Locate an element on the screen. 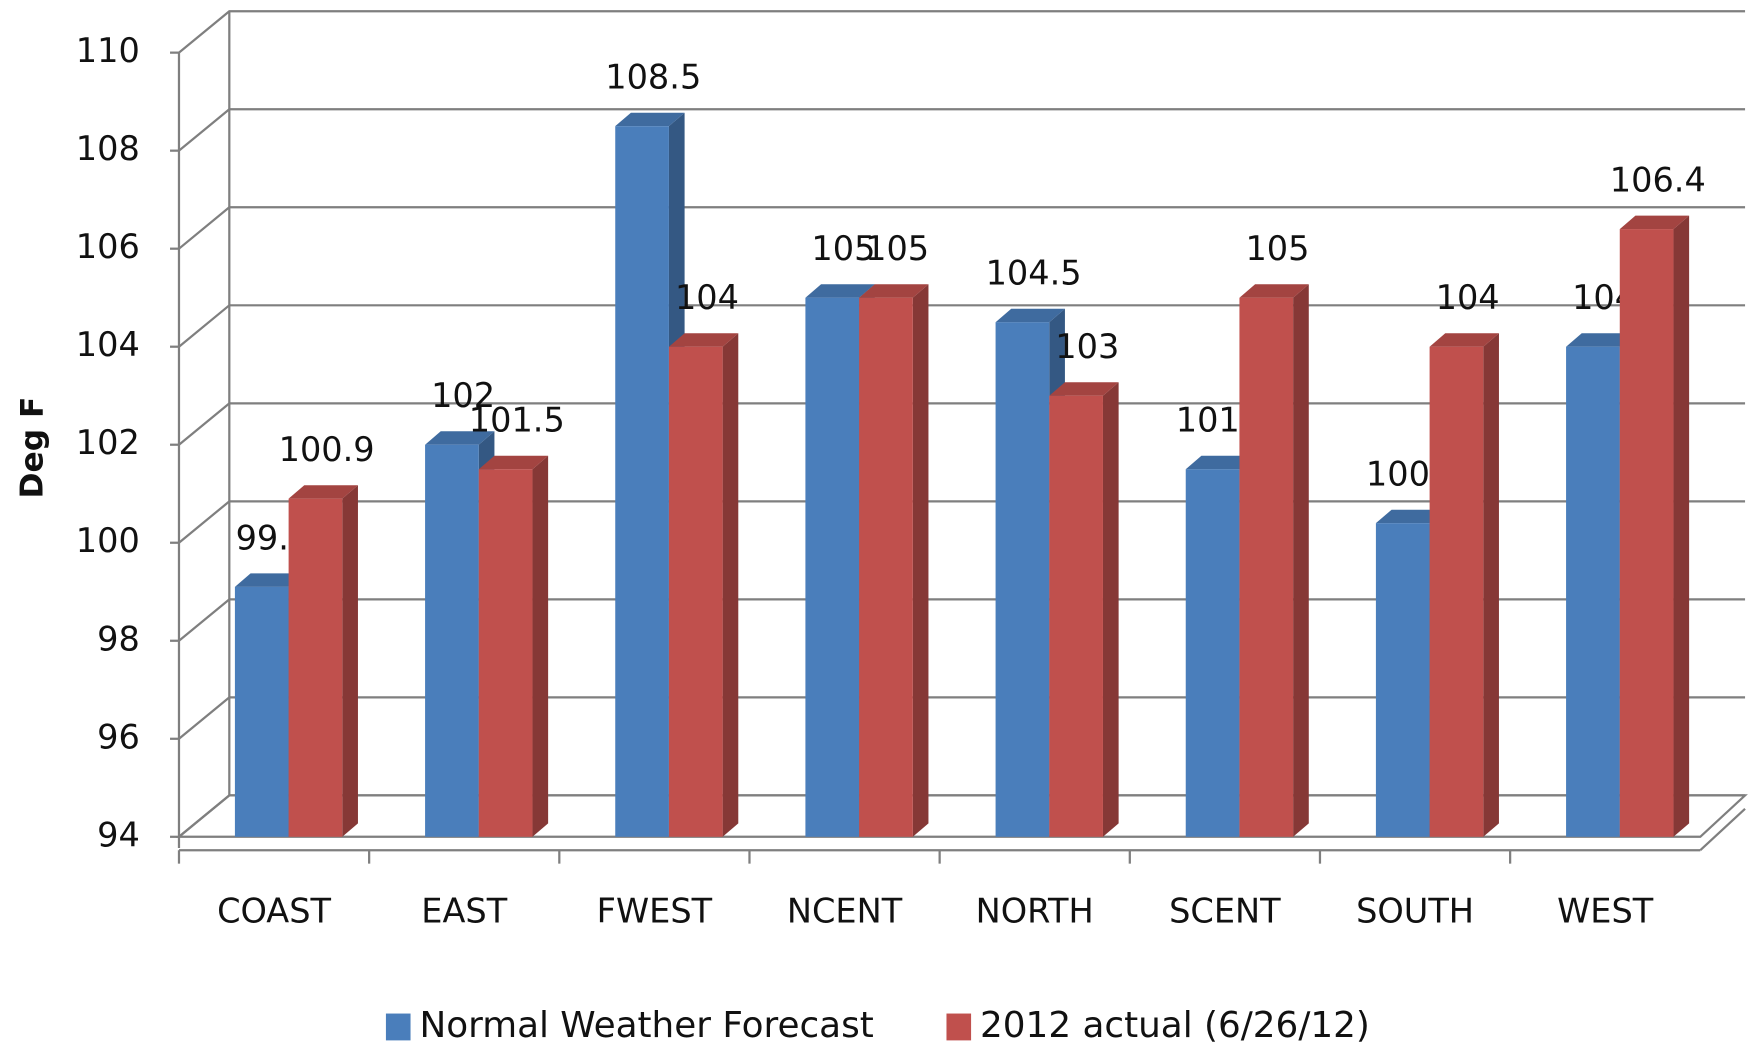 This screenshot has width=1754, height=1055. y-tick-label: 98 is located at coordinates (118, 638).